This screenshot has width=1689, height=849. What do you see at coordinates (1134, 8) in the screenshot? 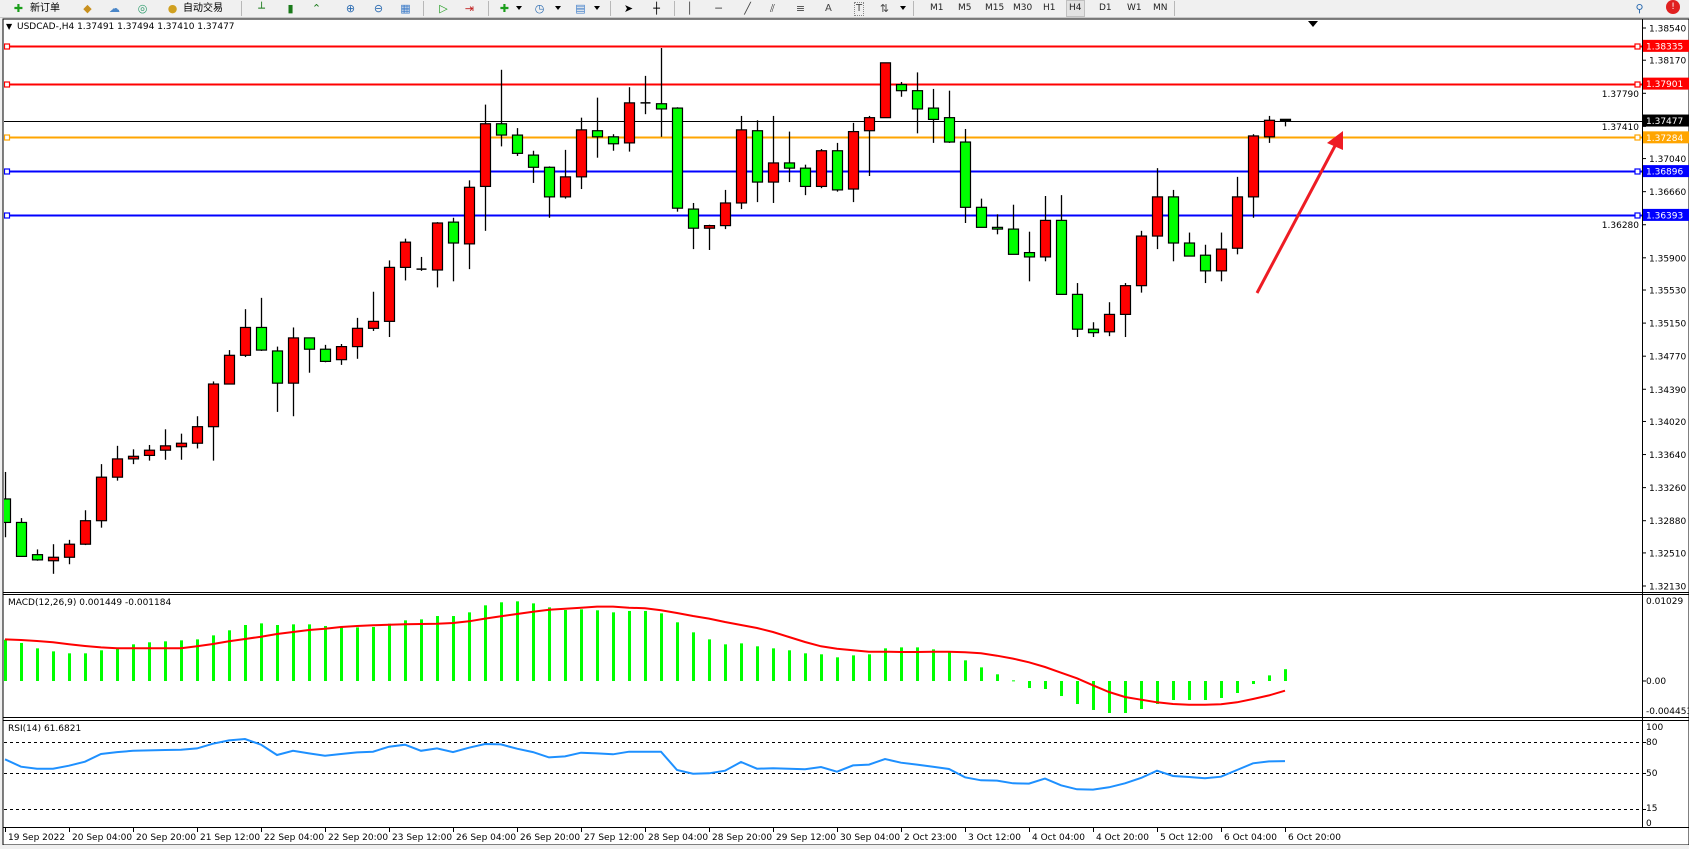
I see `timeframe-w1: W1` at bounding box center [1134, 8].